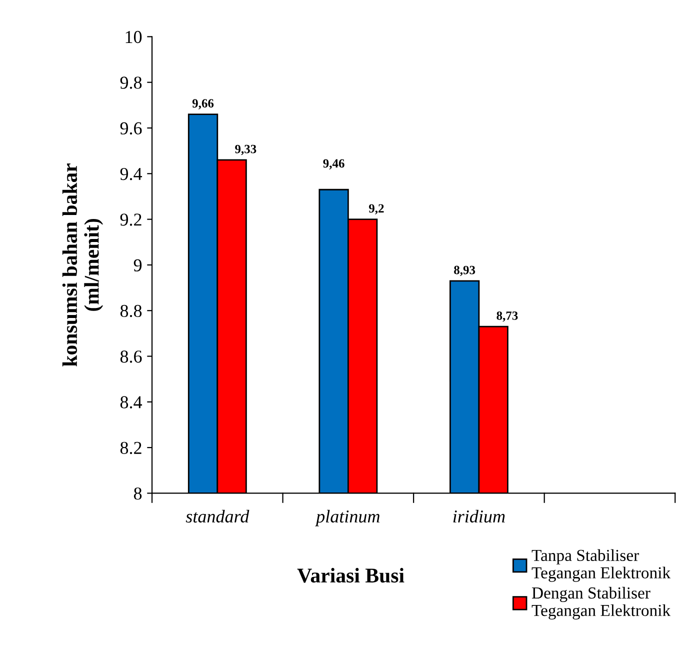 This screenshot has width=691, height=655. What do you see at coordinates (465, 271) in the screenshot?
I see `data-label: 8,93` at bounding box center [465, 271].